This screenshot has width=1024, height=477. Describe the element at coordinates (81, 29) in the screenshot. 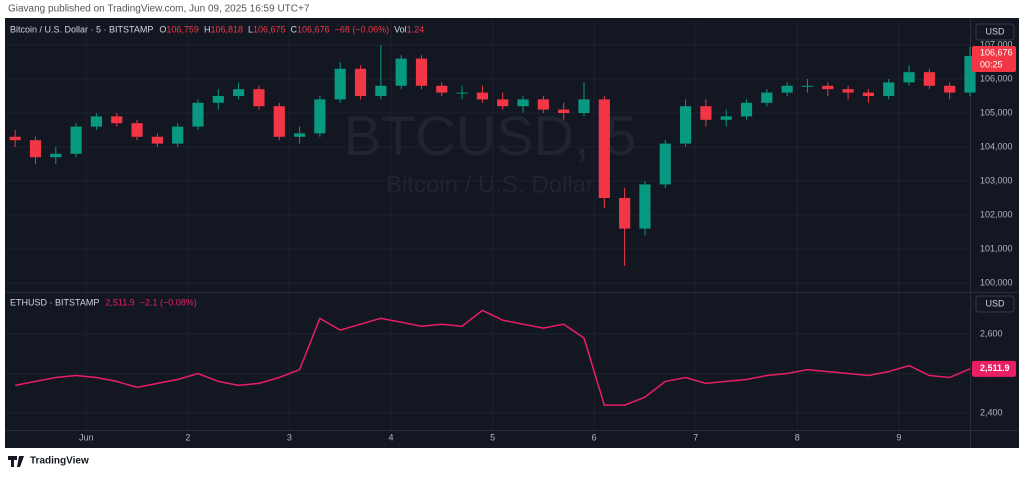

I see `series-title: Bitcoin / U.S. Dollar · 5 · BITSTAMP` at that location.